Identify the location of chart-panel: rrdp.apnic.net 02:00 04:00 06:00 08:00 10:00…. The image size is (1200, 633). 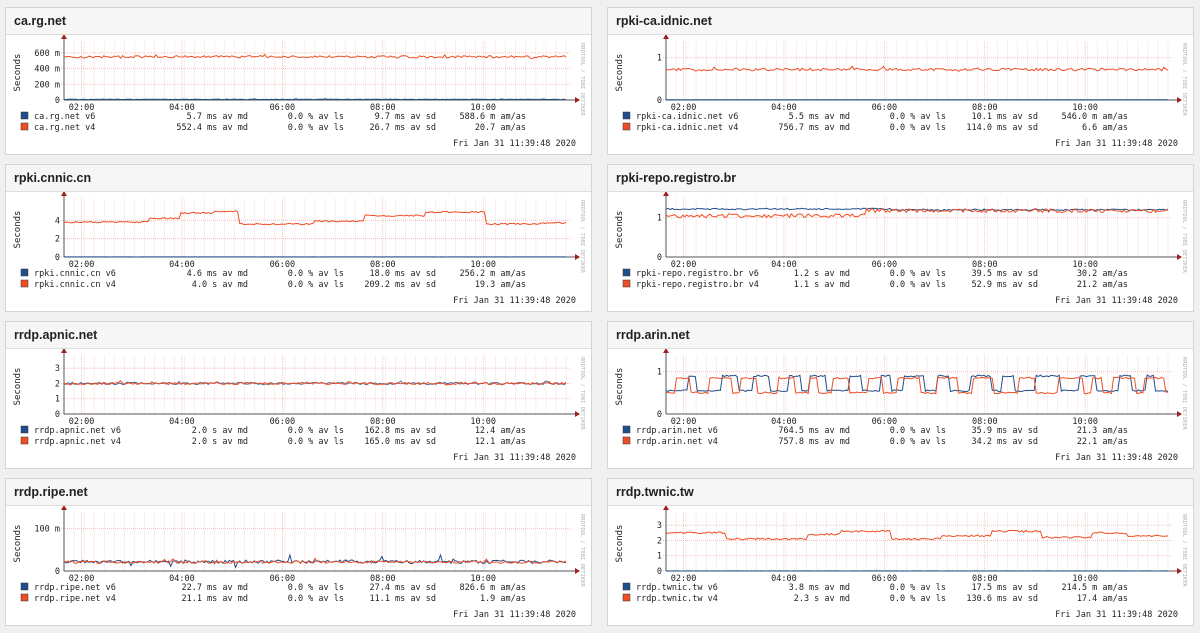
(298, 395).